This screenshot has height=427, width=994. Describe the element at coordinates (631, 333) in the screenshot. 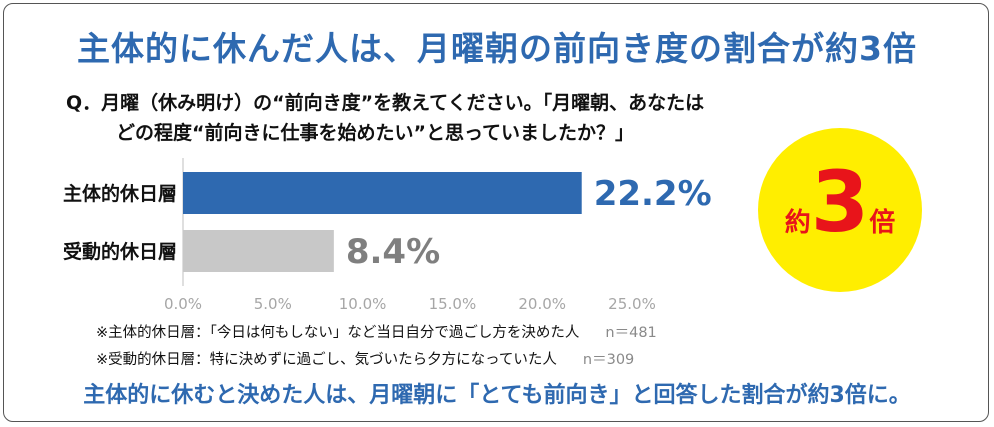

I see `note-1-n: n＝481` at that location.